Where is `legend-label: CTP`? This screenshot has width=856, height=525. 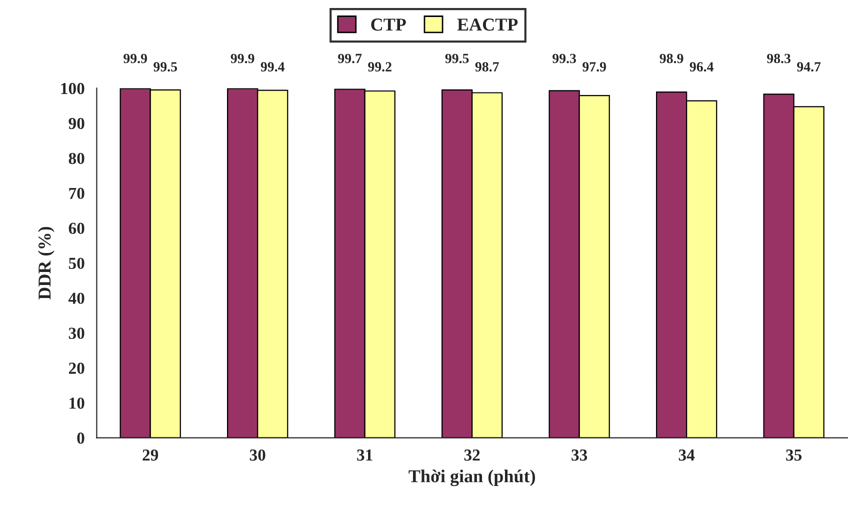 legend-label: CTP is located at coordinates (388, 24).